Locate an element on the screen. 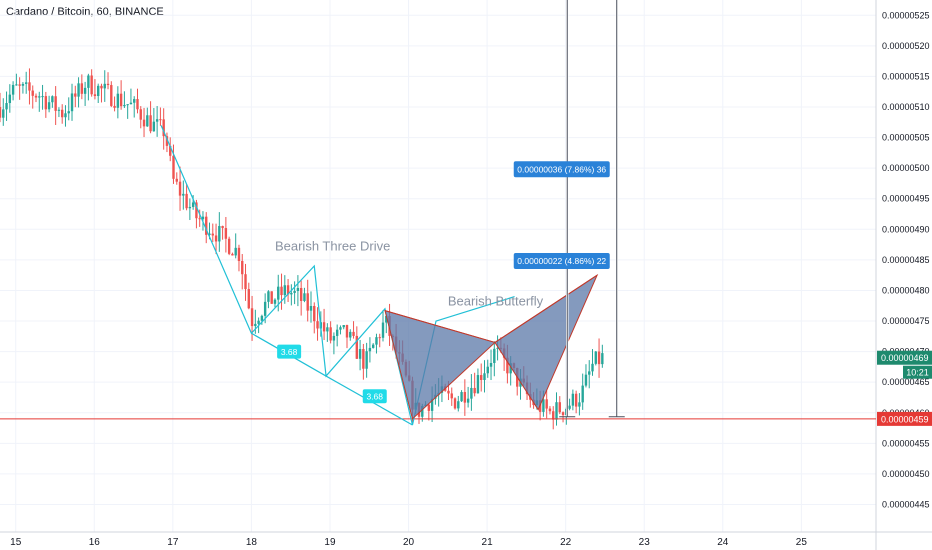  x-tick-label: 16 is located at coordinates (95, 542).